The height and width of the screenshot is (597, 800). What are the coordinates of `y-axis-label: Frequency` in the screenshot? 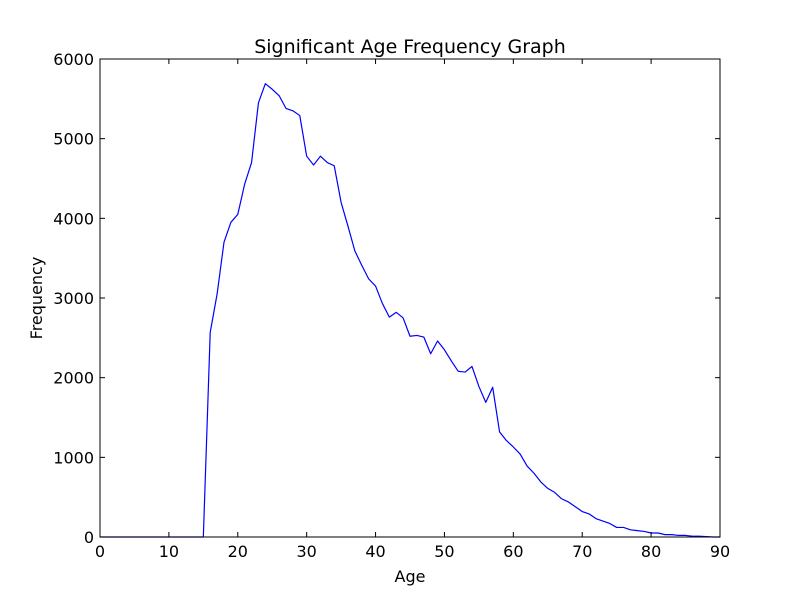 It's located at (36, 298).